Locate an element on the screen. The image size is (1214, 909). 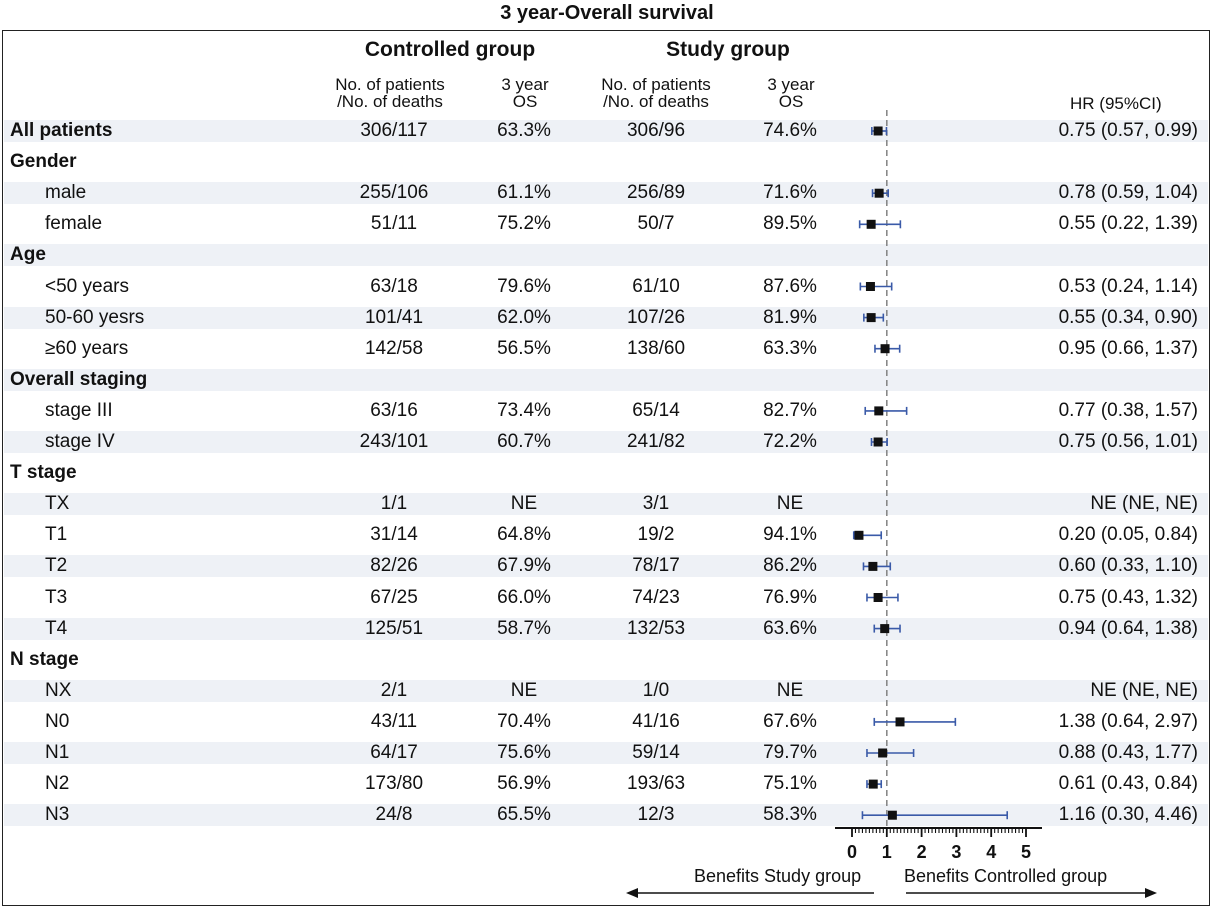
study-patients-deaths: 65/14 is located at coordinates (656, 410).